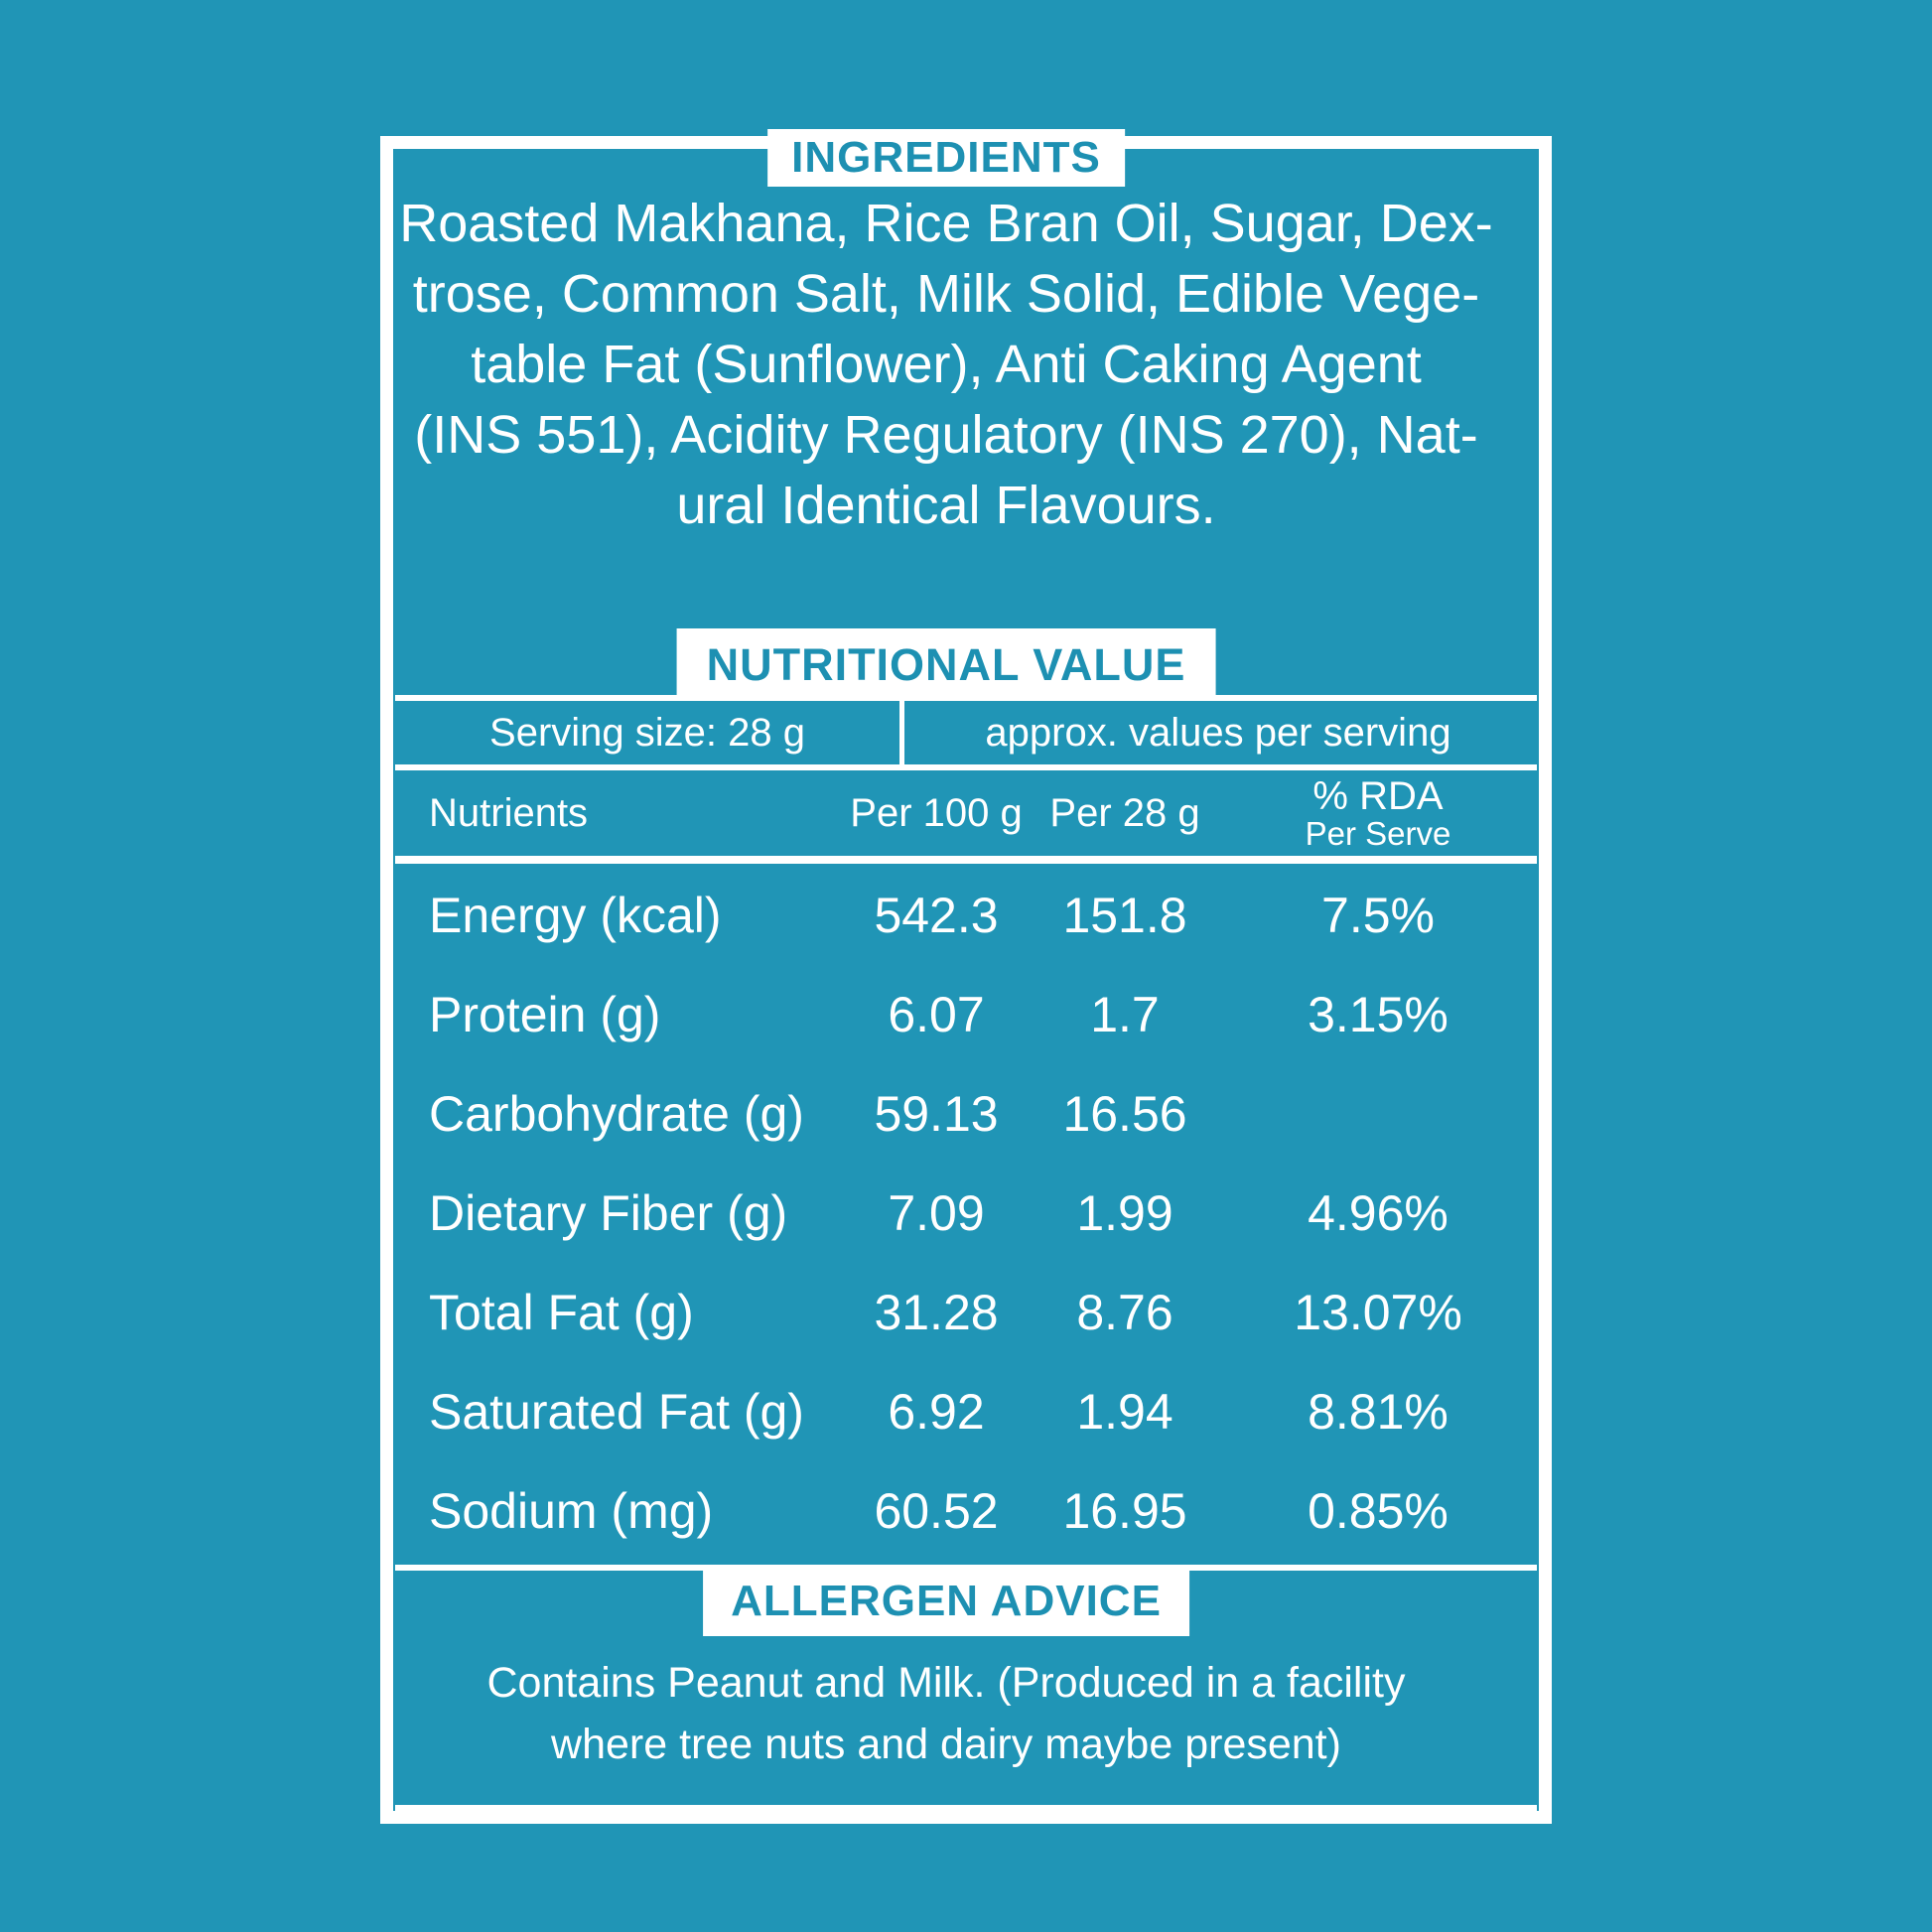  Describe the element at coordinates (1124, 1114) in the screenshot. I see `nutrient-per28g: 16.56` at that location.